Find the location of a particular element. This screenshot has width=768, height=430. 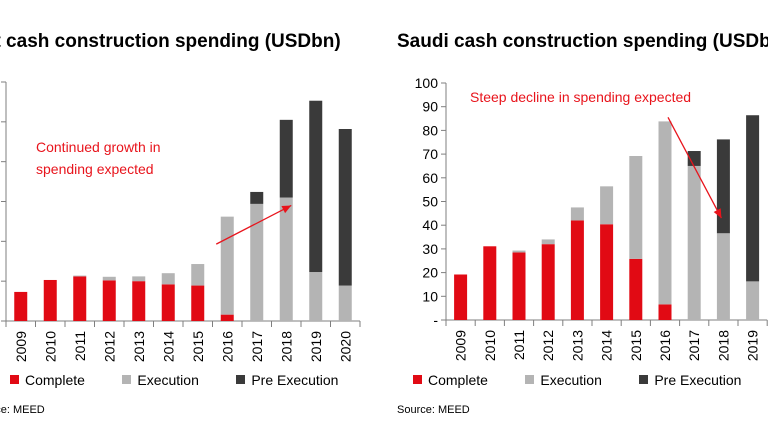

bar-execution-2019 is located at coordinates (316, 296).